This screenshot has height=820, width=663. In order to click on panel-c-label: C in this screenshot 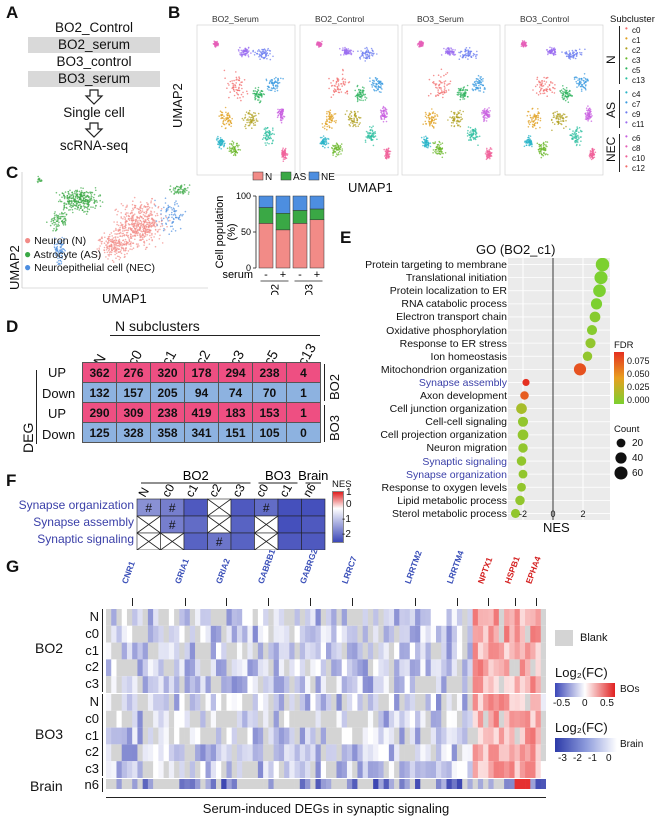, I will do `click(12, 172)`.